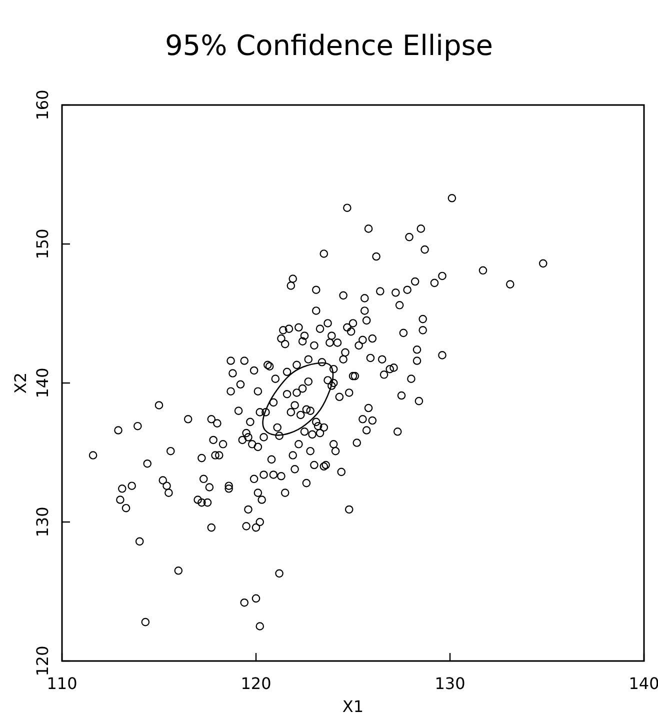  Describe the element at coordinates (42, 244) in the screenshot. I see `y-tick-label: 150` at that location.